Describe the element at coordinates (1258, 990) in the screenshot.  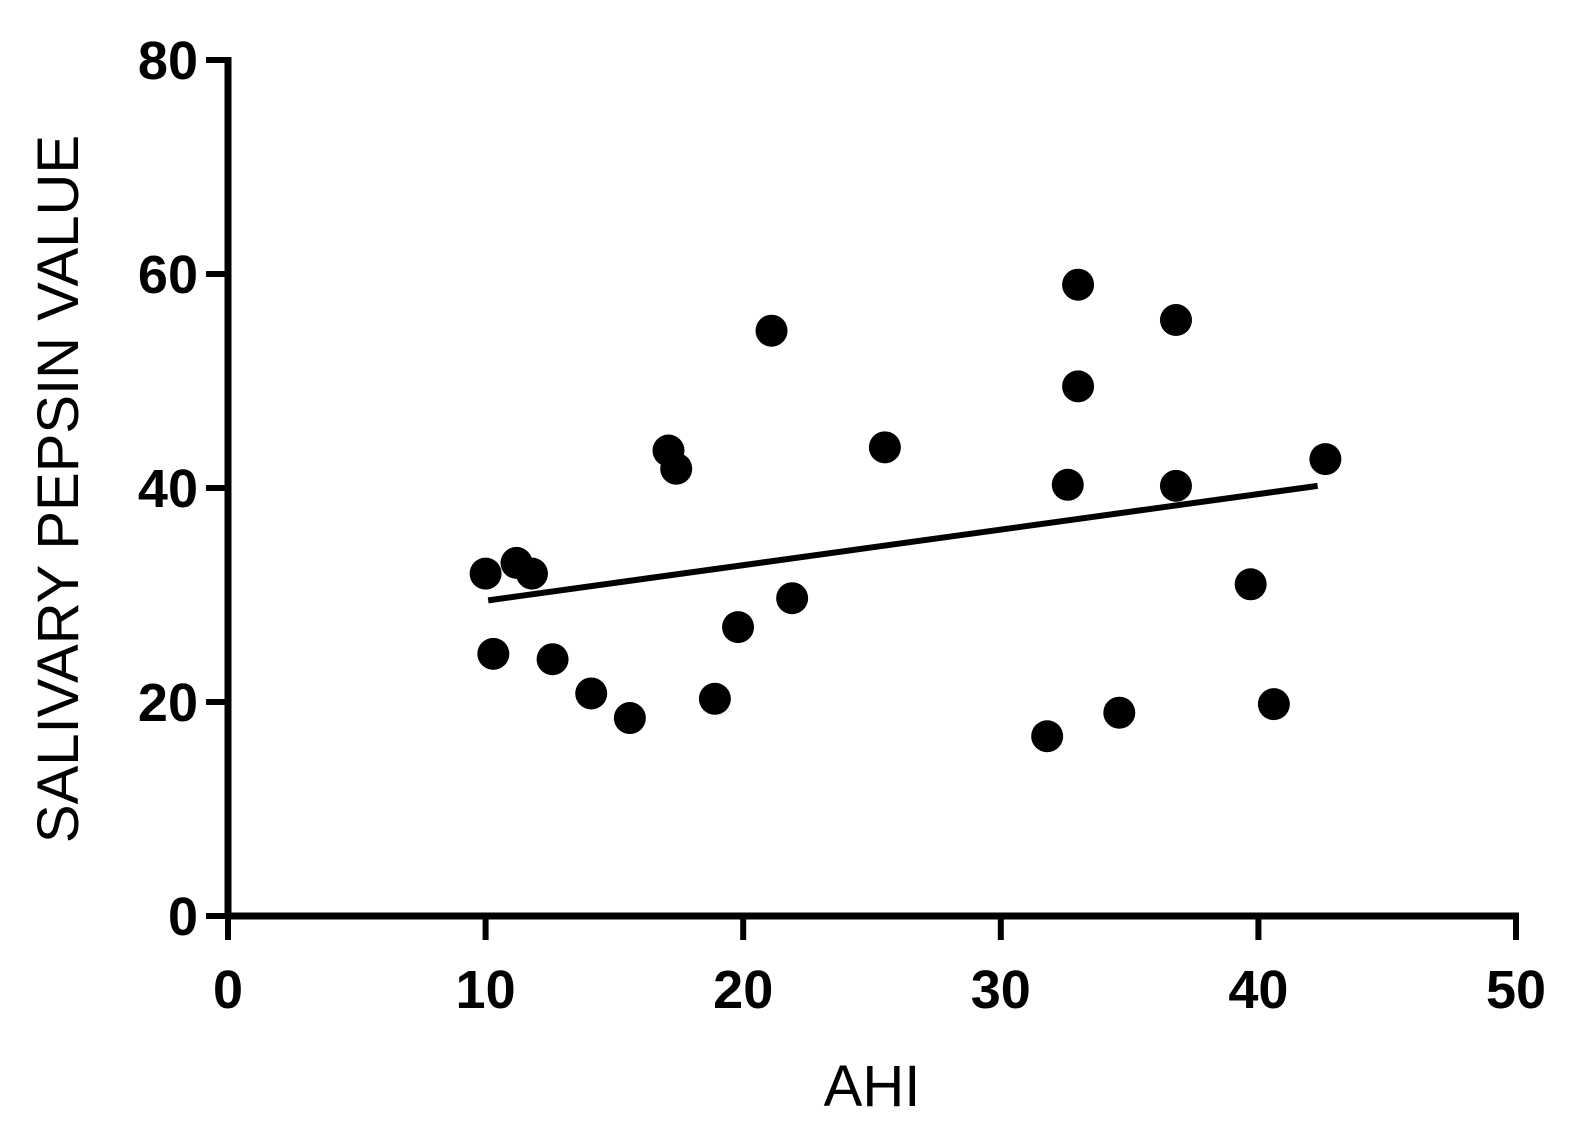
I see `x-tick-label: 40` at that location.